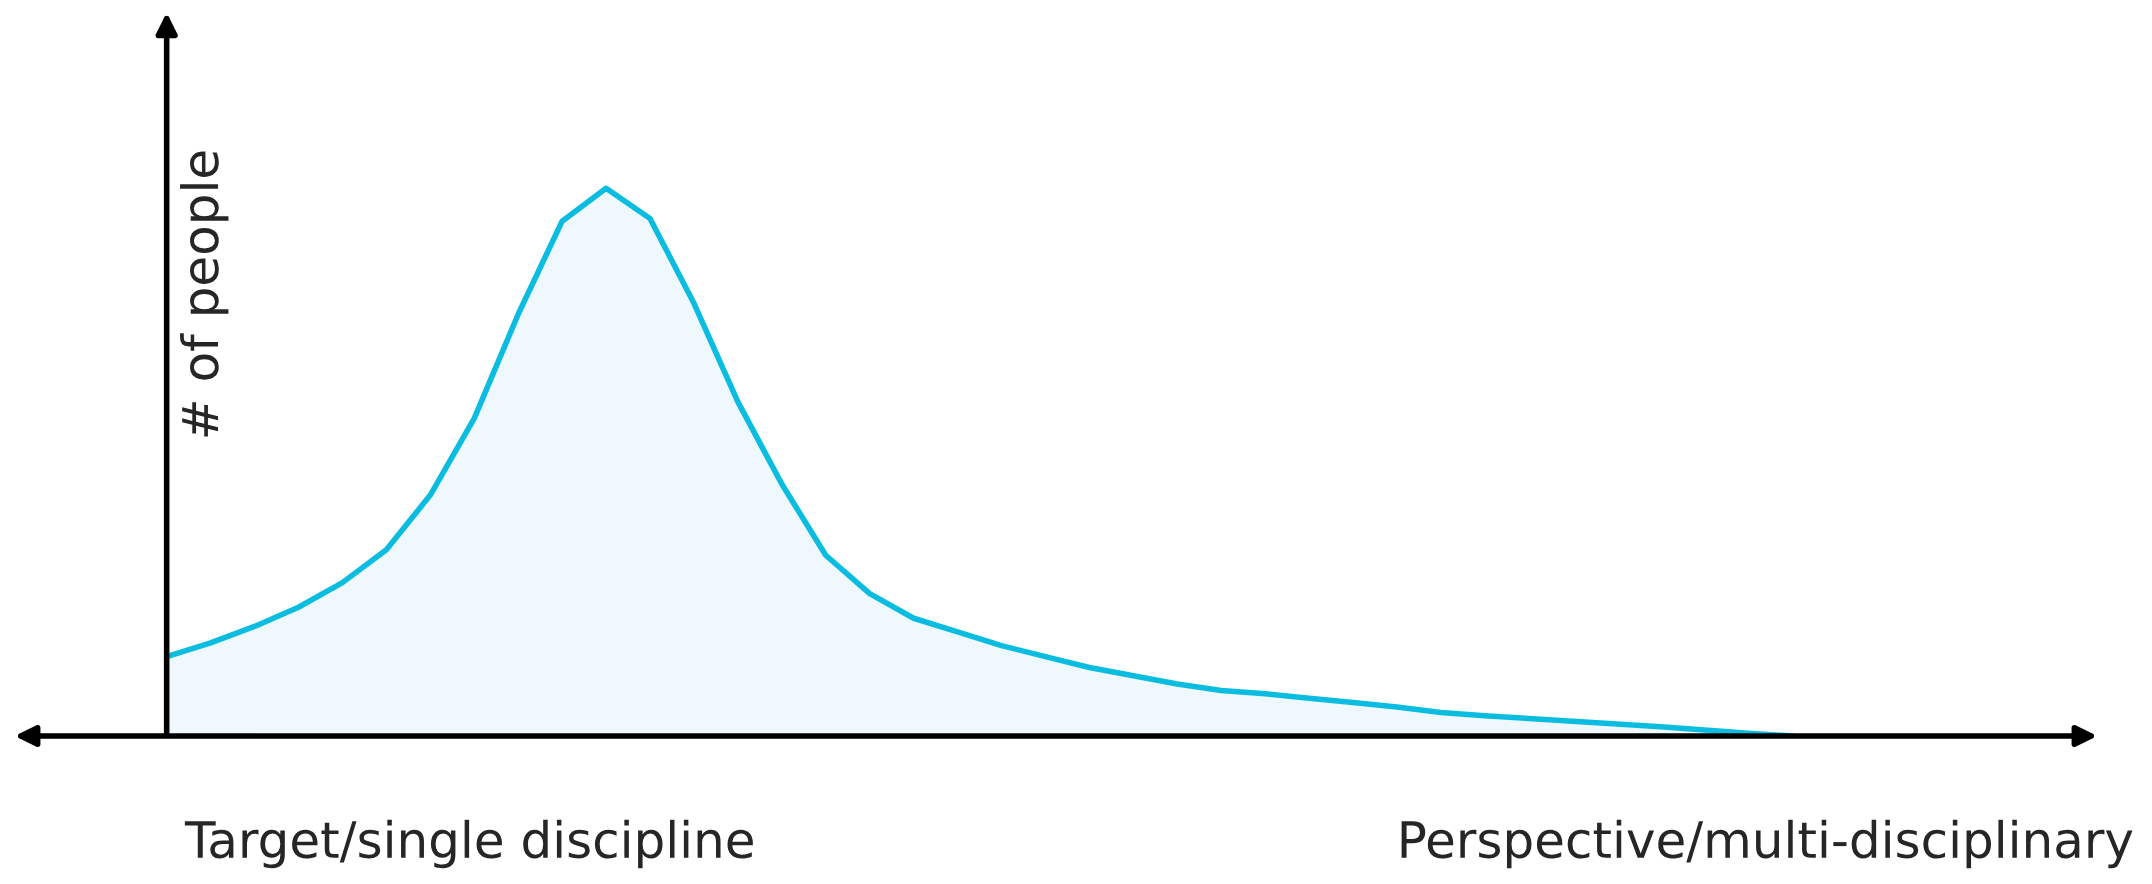 Image resolution: width=2152 pixels, height=884 pixels. What do you see at coordinates (1767, 844) in the screenshot?
I see `text: Perspective/multi-disciplinary` at bounding box center [1767, 844].